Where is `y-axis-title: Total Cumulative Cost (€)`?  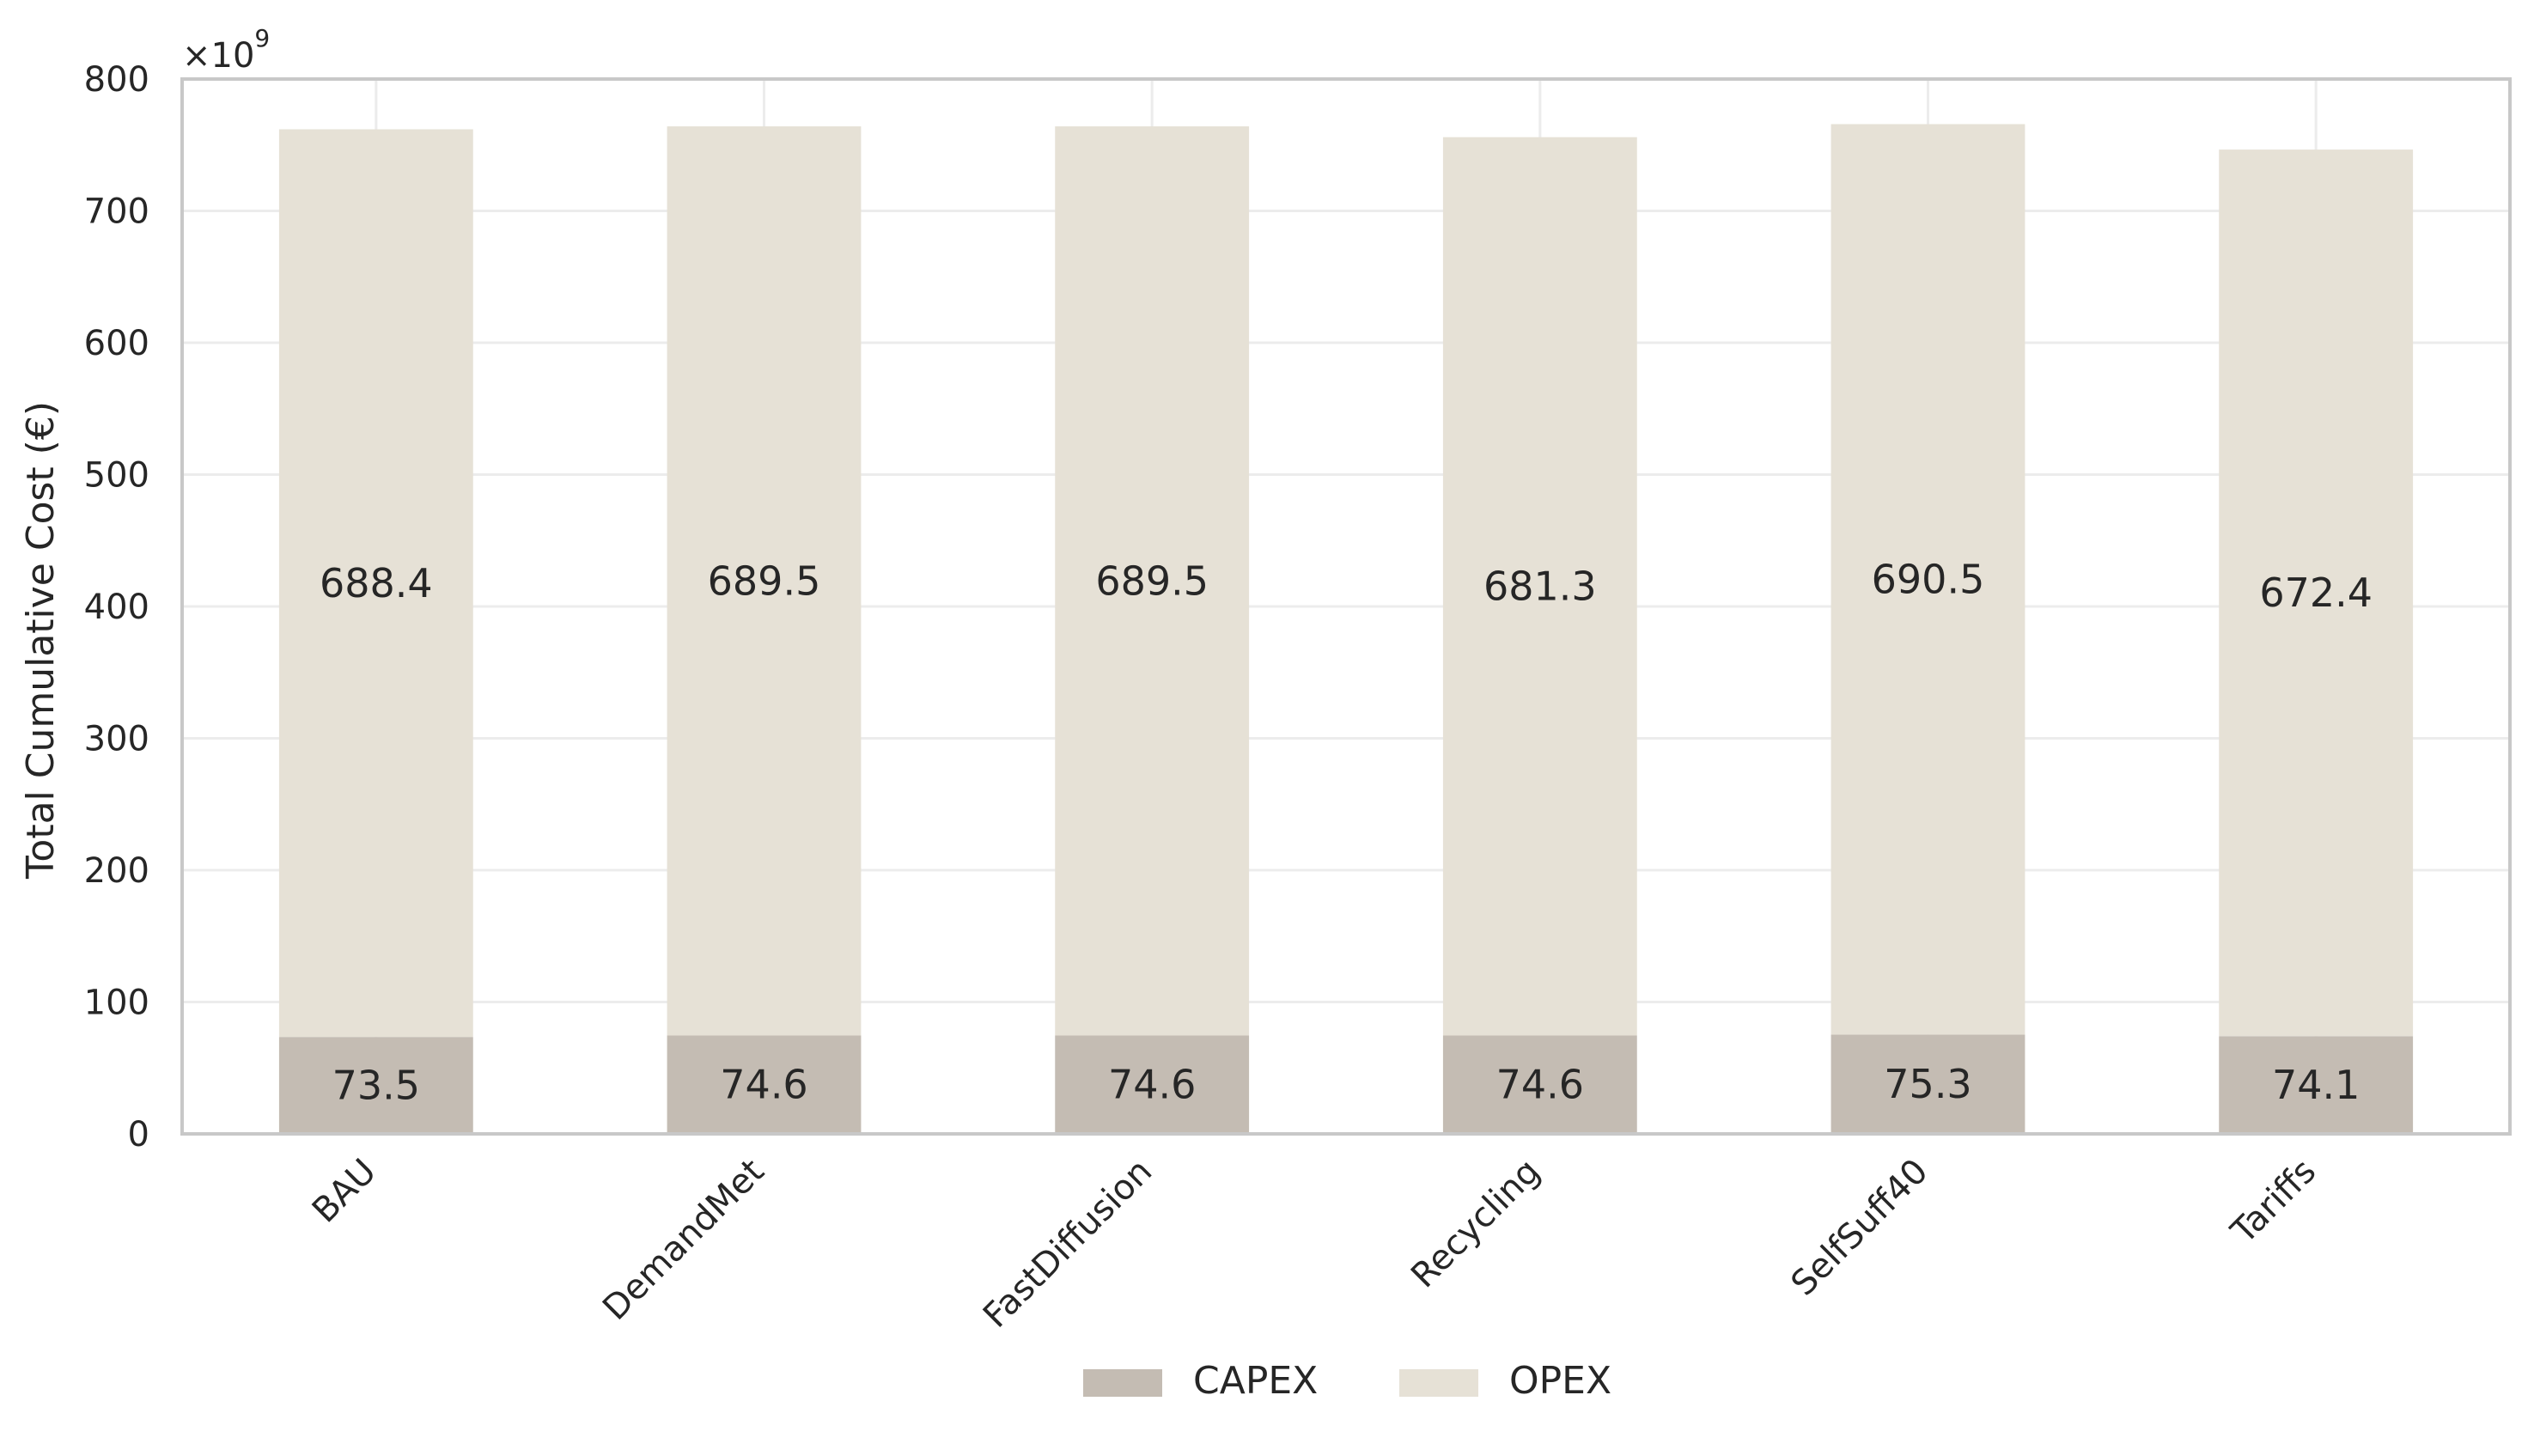
y-axis-title: Total Cumulative Cost (€) is located at coordinates (41, 640).